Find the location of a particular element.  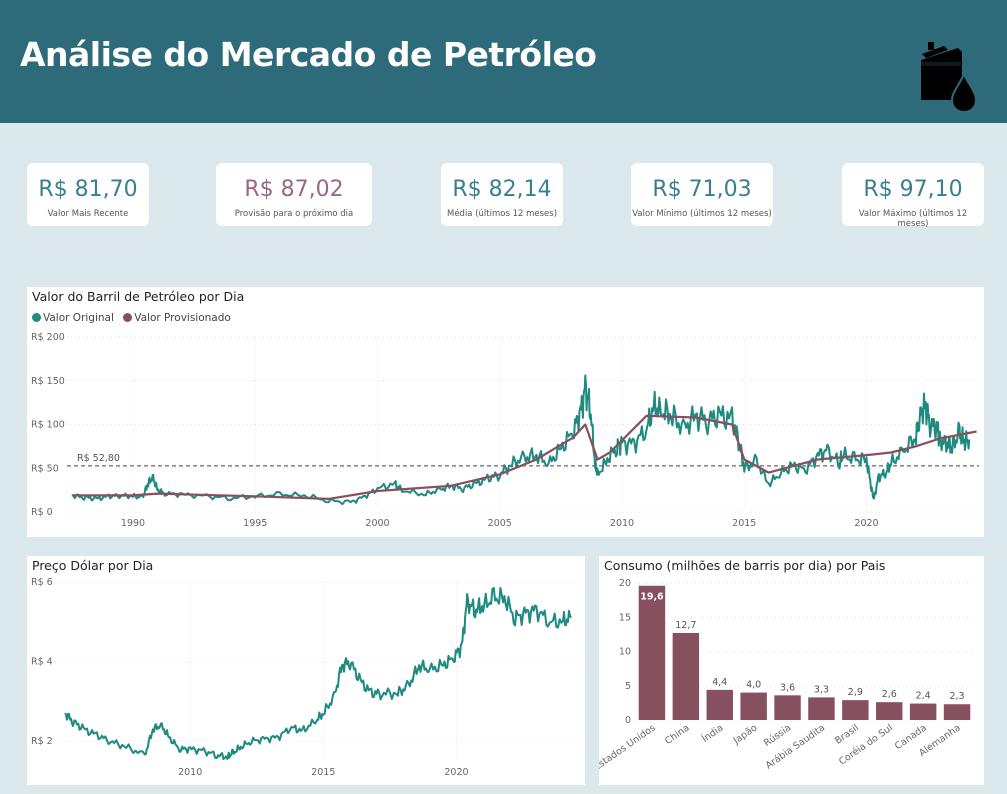

kpi-card-maximum: R$ 97,10 Valor Máximo (últimos 12 meses) is located at coordinates (913, 196).